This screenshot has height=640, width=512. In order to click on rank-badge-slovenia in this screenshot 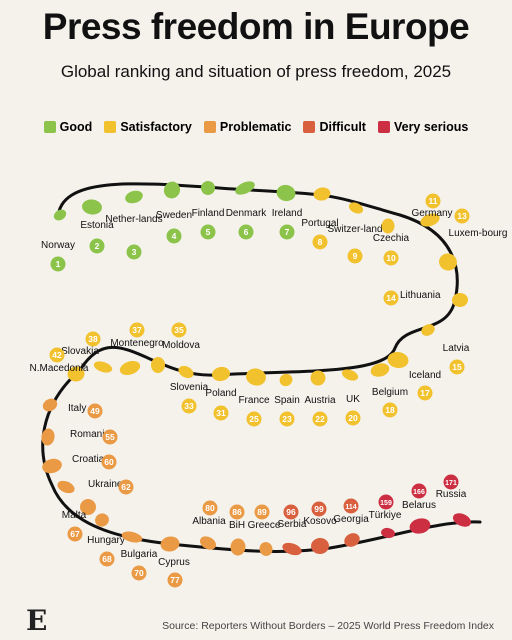, I will do `click(189, 406)`.